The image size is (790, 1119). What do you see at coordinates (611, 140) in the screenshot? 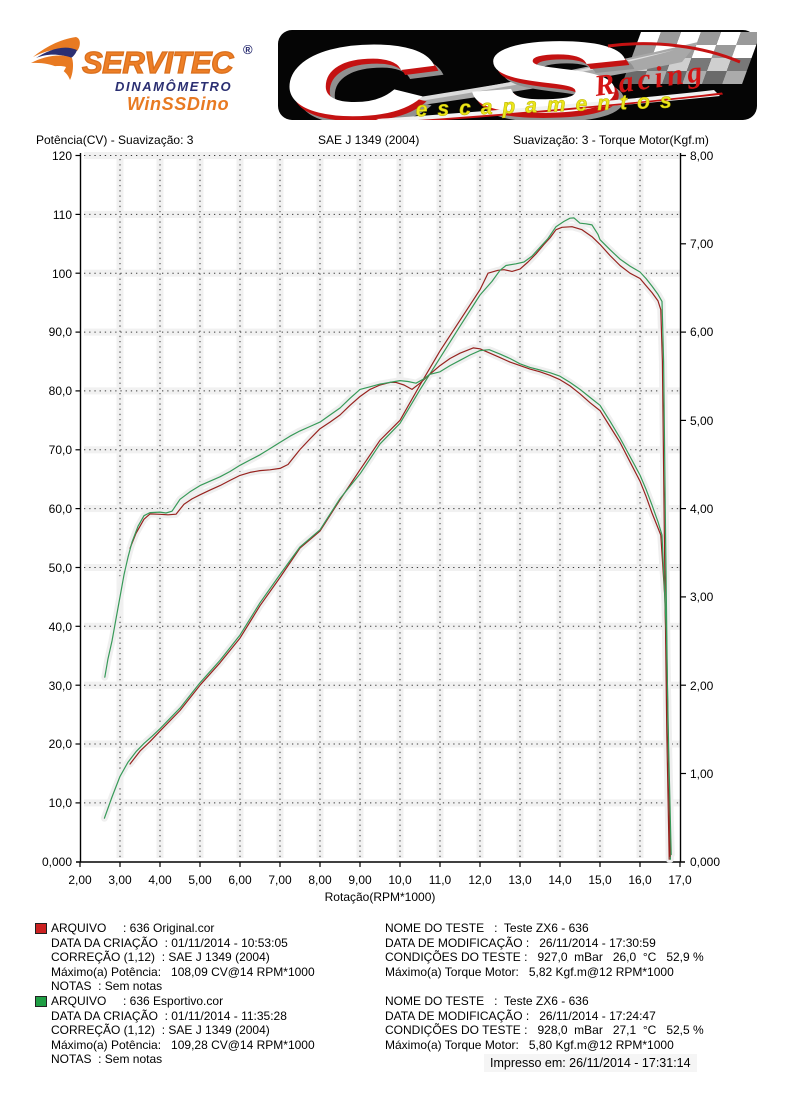
I see `svg-text:Suavização: 3 - Torque Motor(K: Suavização: 3 - Torque Motor(Kgf.m)` at bounding box center [611, 140].